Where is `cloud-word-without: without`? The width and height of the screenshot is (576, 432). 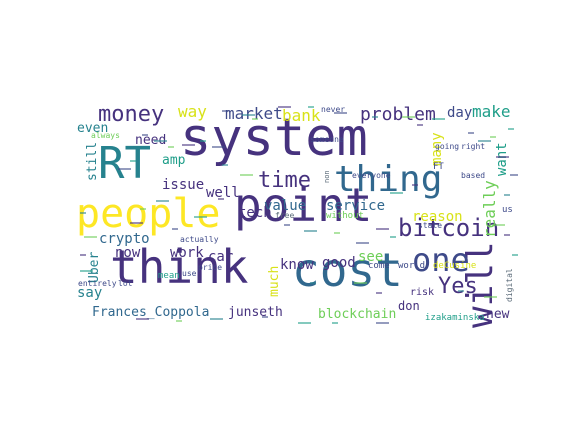
cloud-word-without: without is located at coordinates (345, 216).